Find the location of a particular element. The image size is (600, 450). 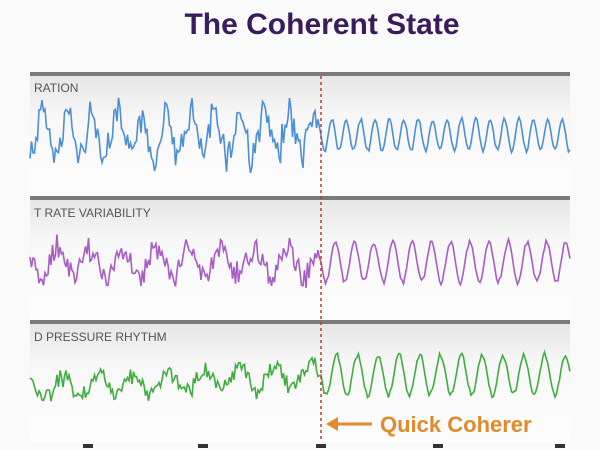

annotation: Quick Coherer is located at coordinates (429, 424).